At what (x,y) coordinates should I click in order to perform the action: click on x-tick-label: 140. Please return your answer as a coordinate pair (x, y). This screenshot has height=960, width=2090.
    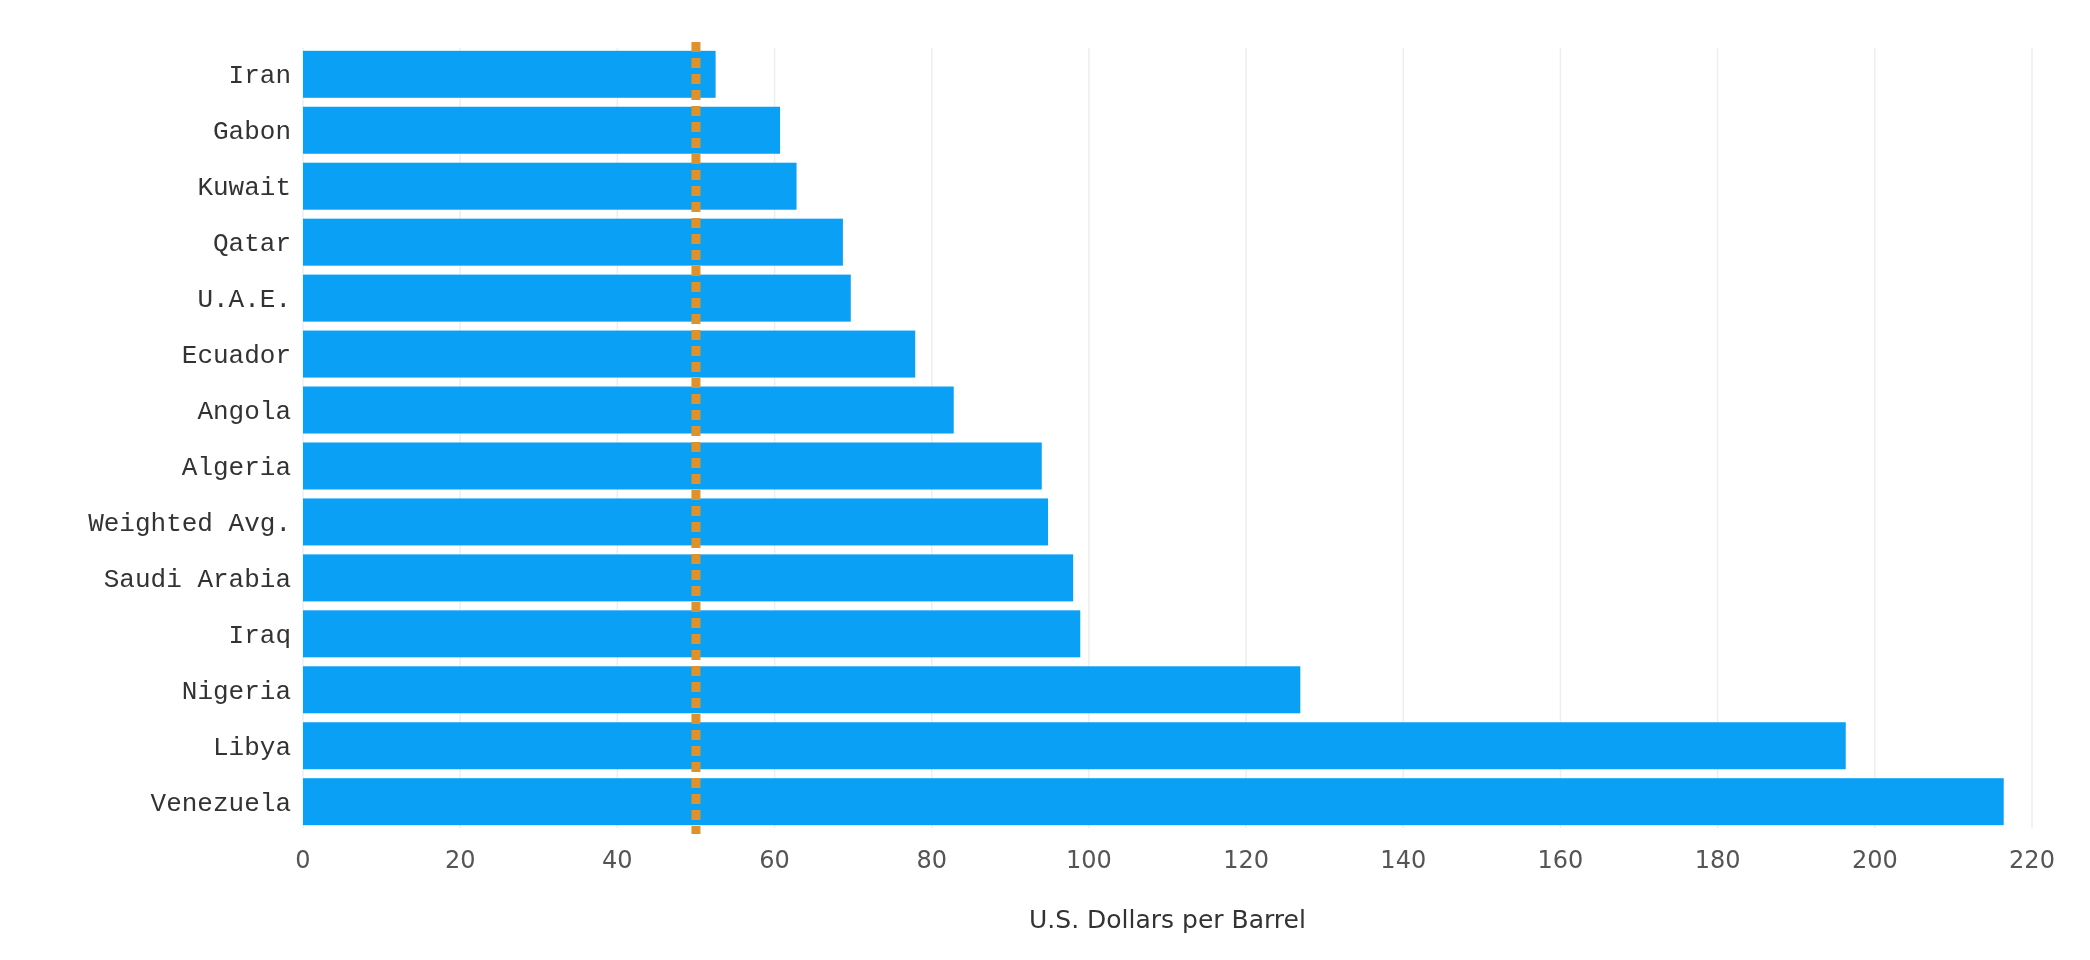
    Looking at the image, I should click on (1403, 860).